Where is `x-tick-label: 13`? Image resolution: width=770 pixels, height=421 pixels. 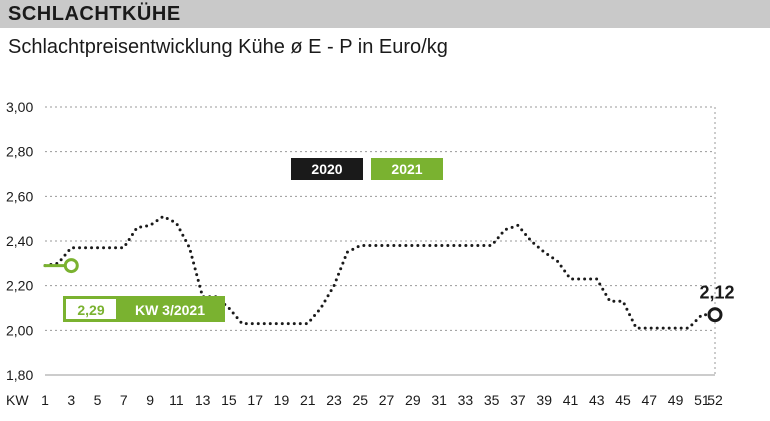 x-tick-label: 13 is located at coordinates (203, 400).